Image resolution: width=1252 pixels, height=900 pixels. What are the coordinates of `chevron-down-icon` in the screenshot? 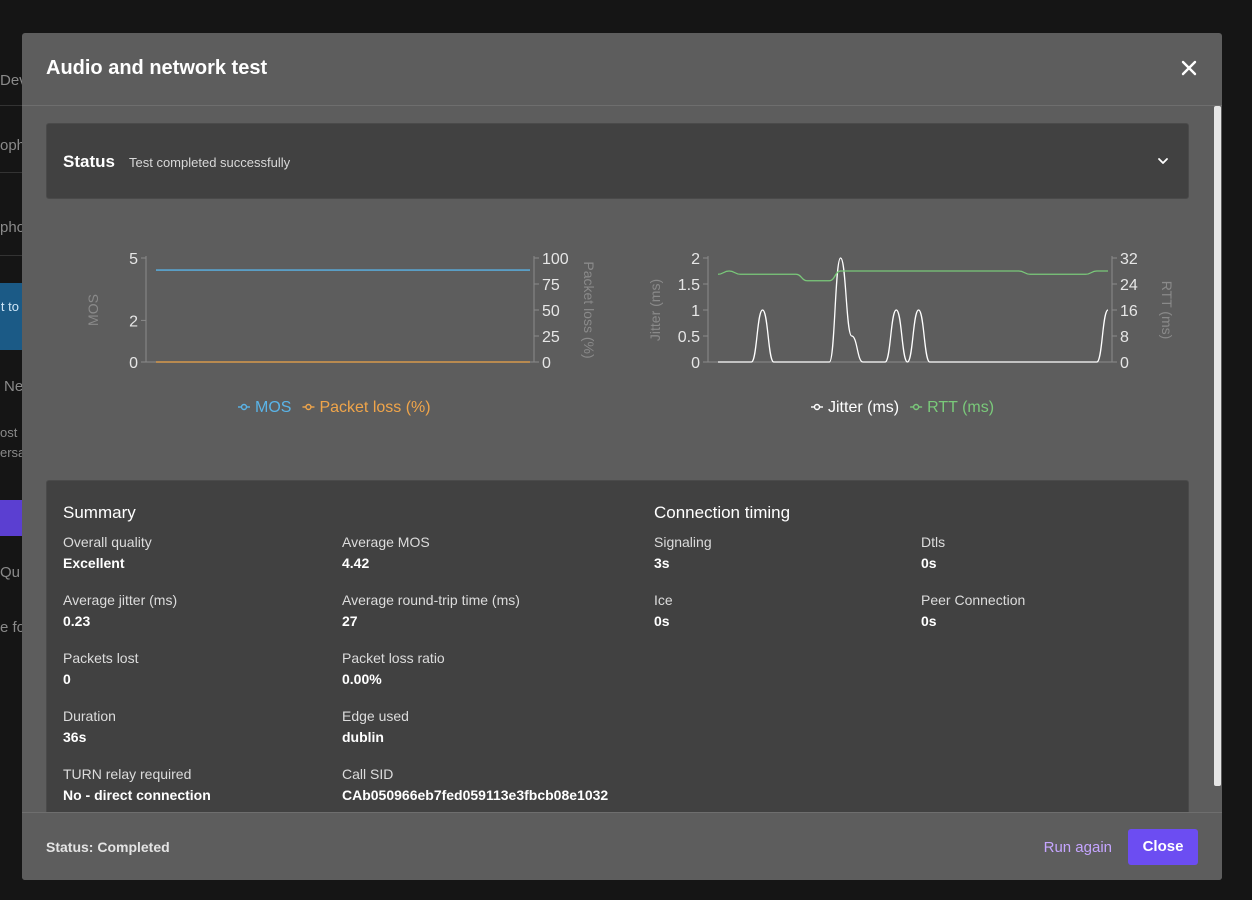 It's located at (1163, 161).